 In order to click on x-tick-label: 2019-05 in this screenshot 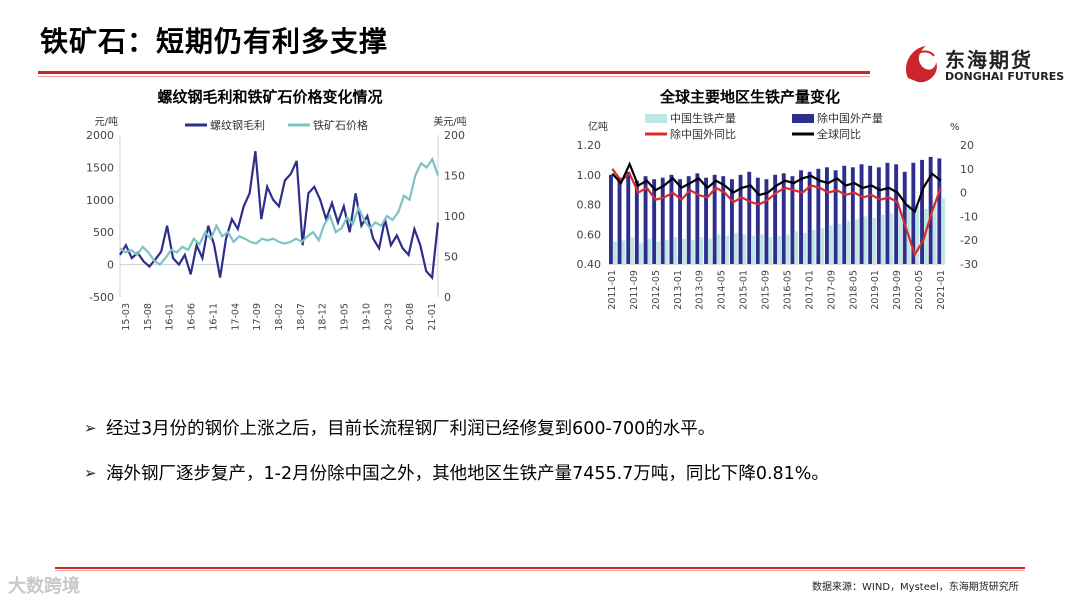, I will do `click(345, 316)`.